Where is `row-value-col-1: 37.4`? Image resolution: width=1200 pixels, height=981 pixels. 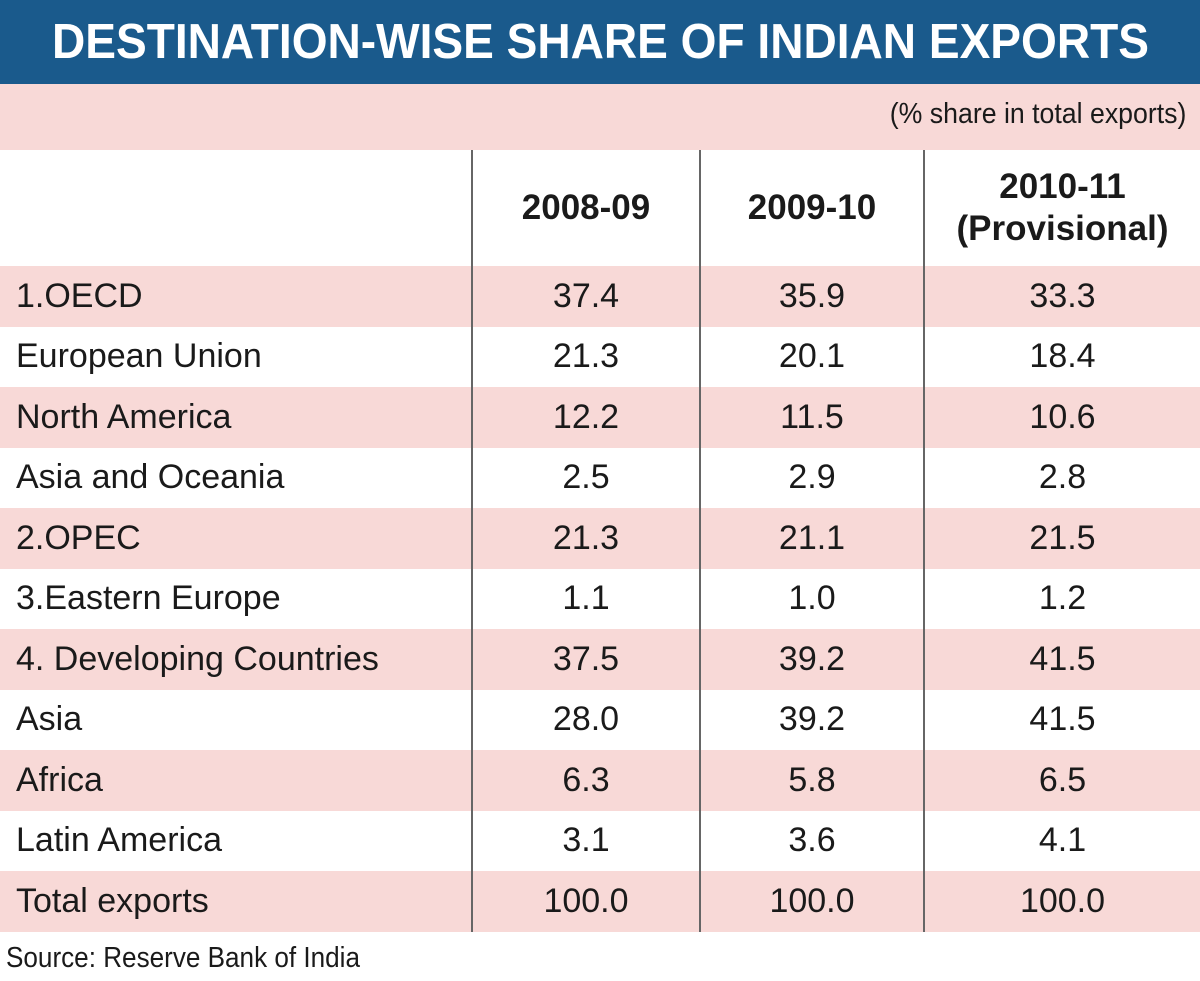 row-value-col-1: 37.4 is located at coordinates (585, 296).